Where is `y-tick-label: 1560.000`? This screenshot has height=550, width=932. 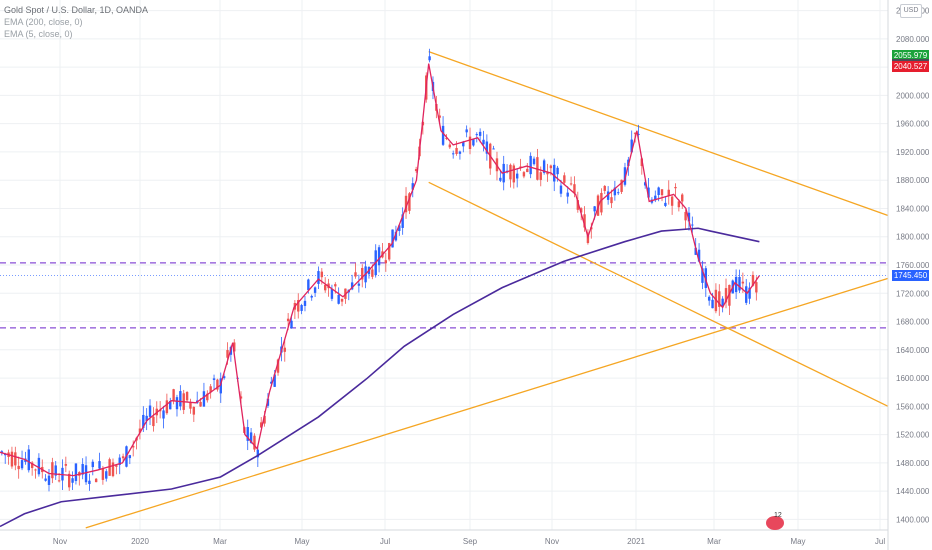
y-tick-label: 1560.000 is located at coordinates (913, 406).